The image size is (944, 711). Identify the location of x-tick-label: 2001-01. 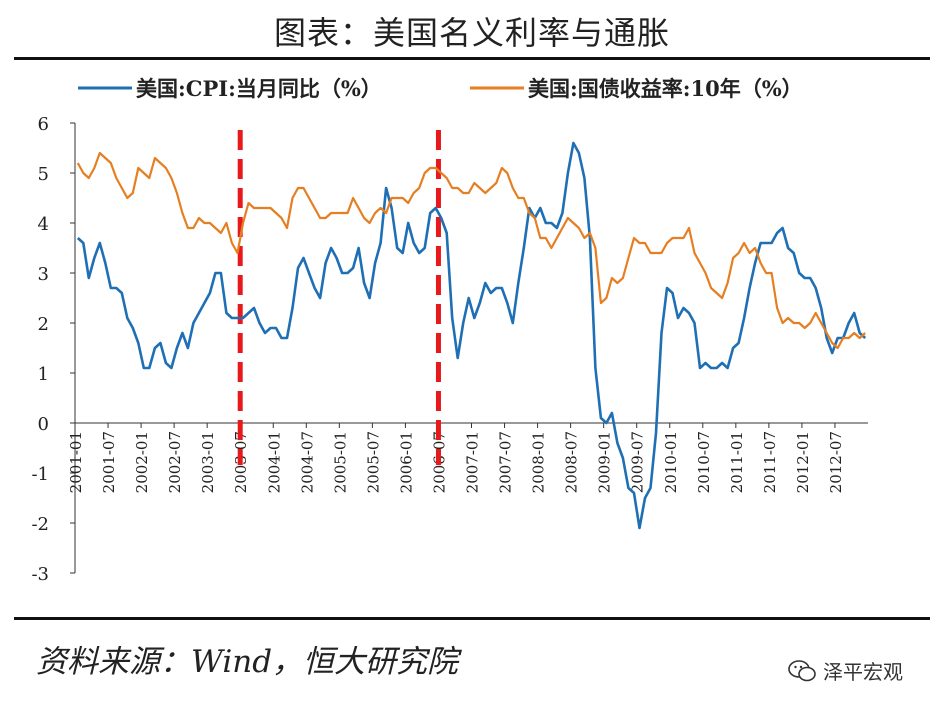
(76, 462).